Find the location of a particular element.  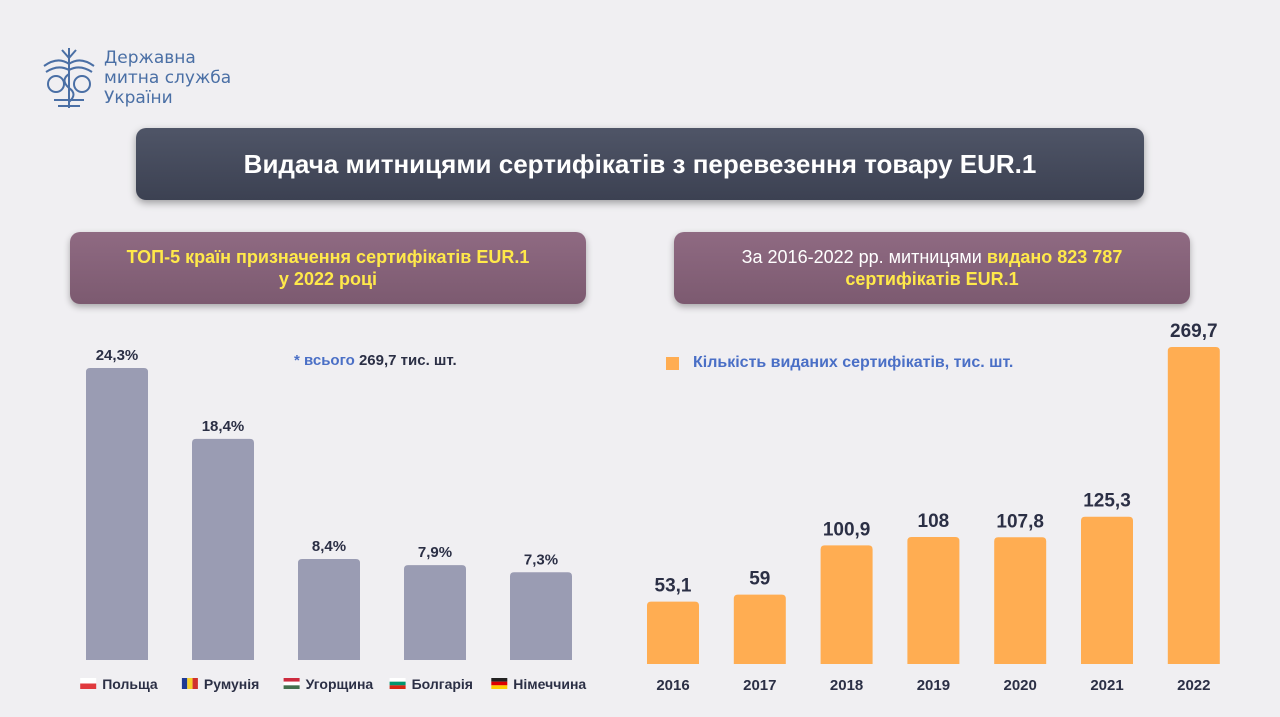

data-label: 7,9% is located at coordinates (435, 552).